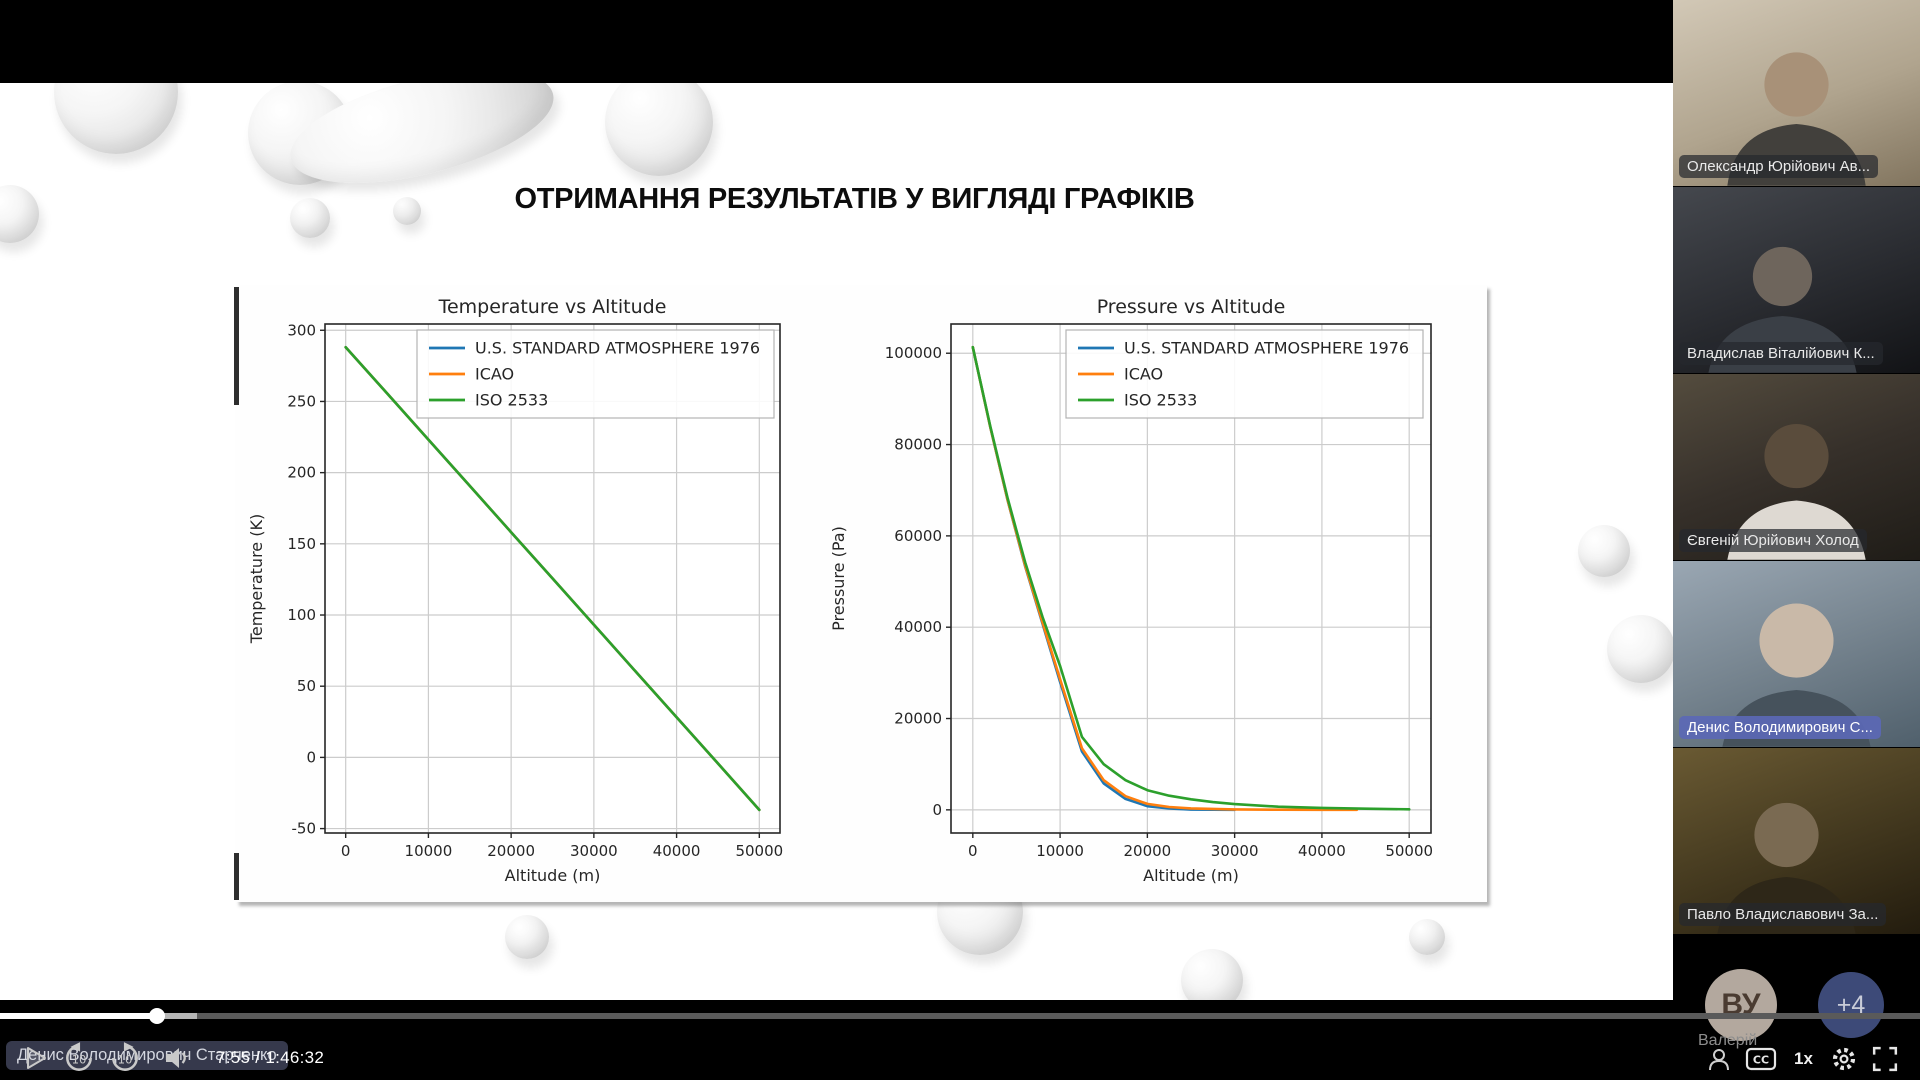 This screenshot has height=1080, width=1920. What do you see at coordinates (552, 307) in the screenshot?
I see `svg-text: Temperature vs Altitude` at bounding box center [552, 307].